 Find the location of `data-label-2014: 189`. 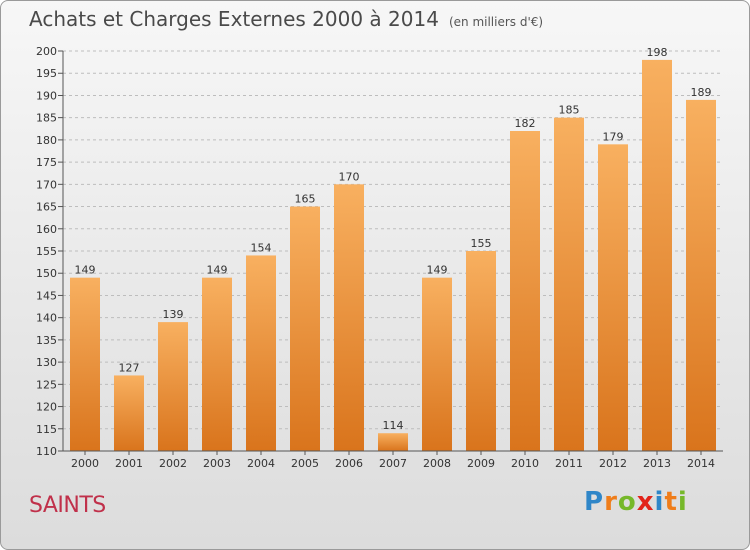

data-label-2014: 189 is located at coordinates (701, 92).